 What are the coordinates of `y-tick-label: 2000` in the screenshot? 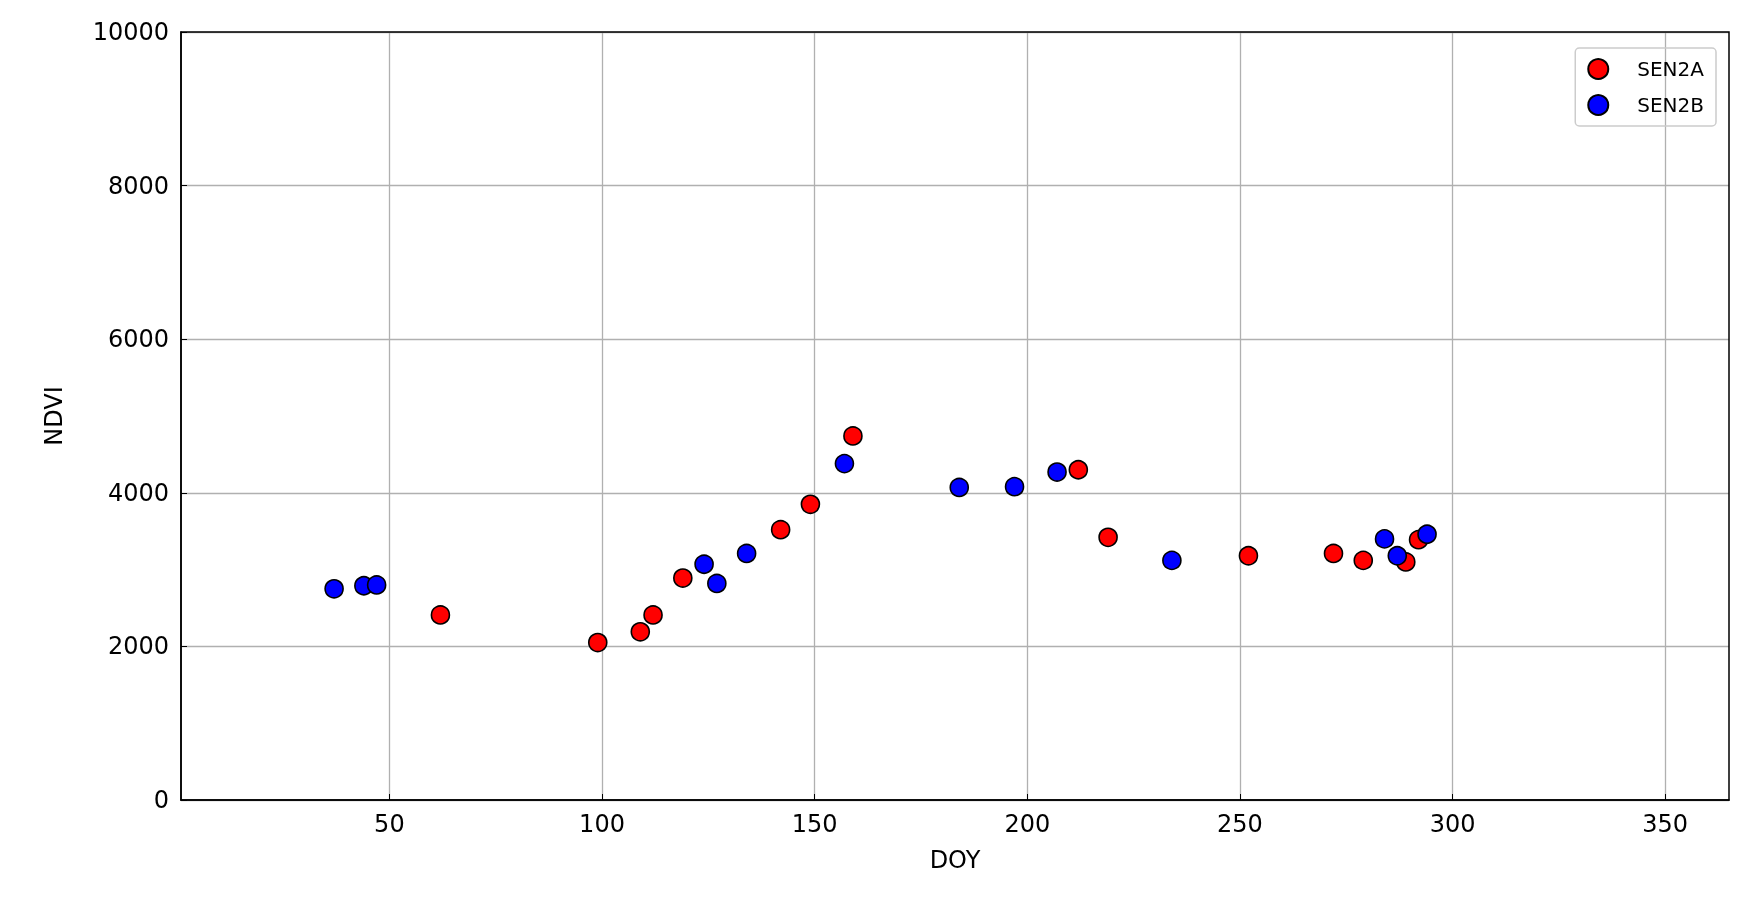 It's located at (138, 646).